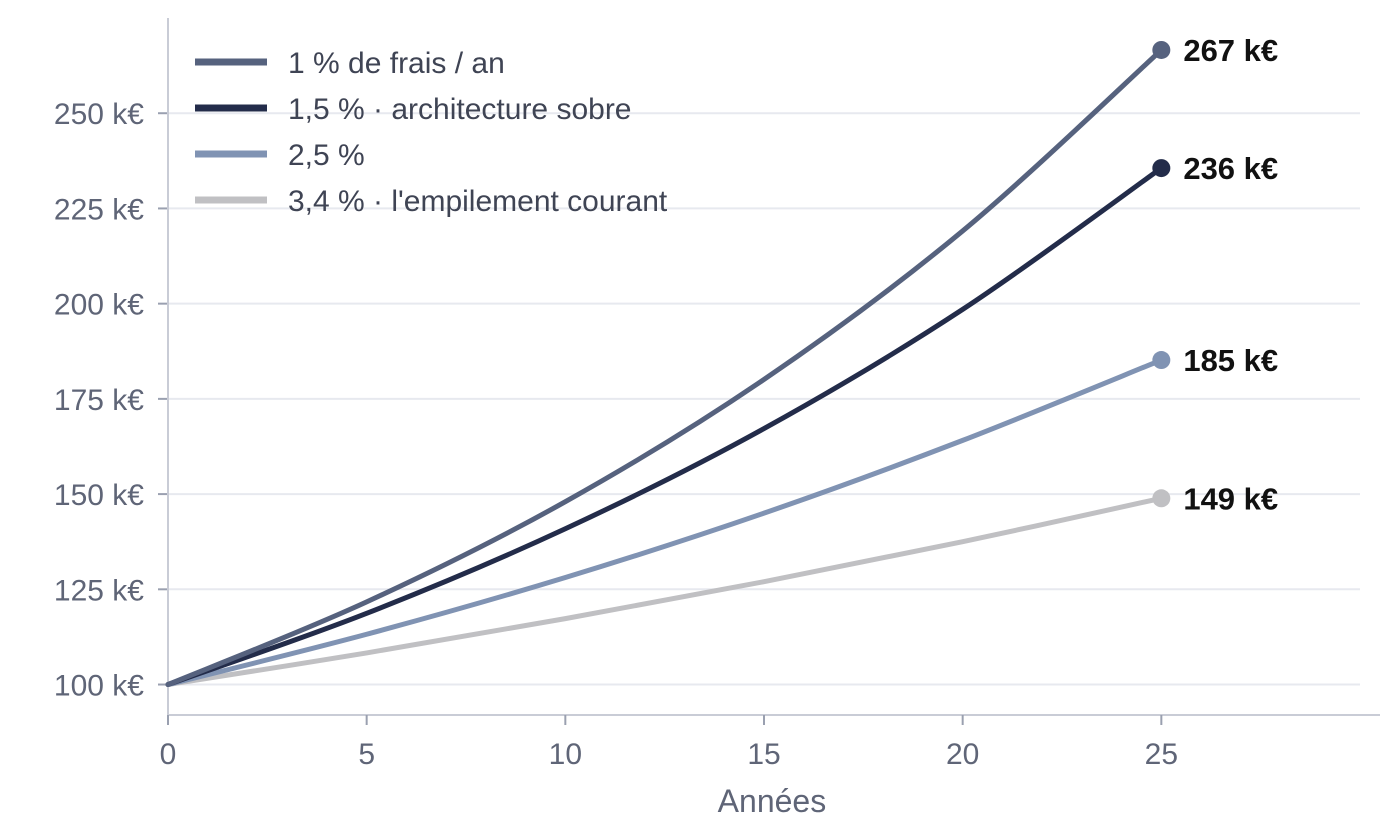 The height and width of the screenshot is (840, 1400). I want to click on x-tick-label: 5, so click(366, 754).